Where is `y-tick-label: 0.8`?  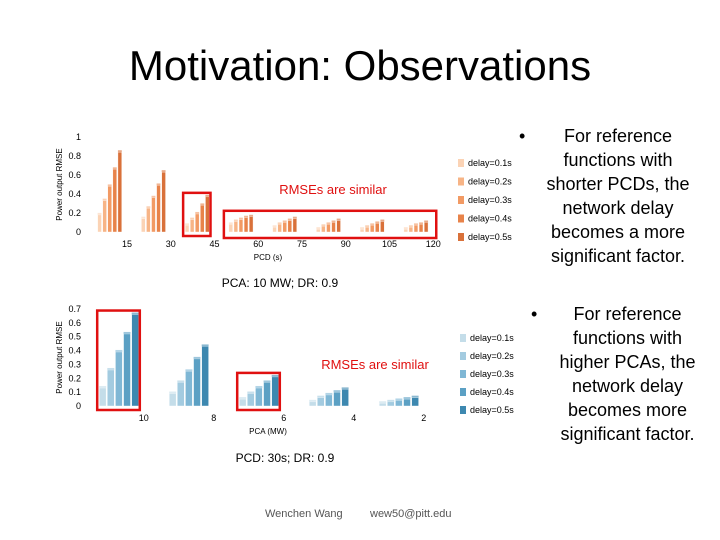
y-tick-label: 0.8 is located at coordinates (74, 156).